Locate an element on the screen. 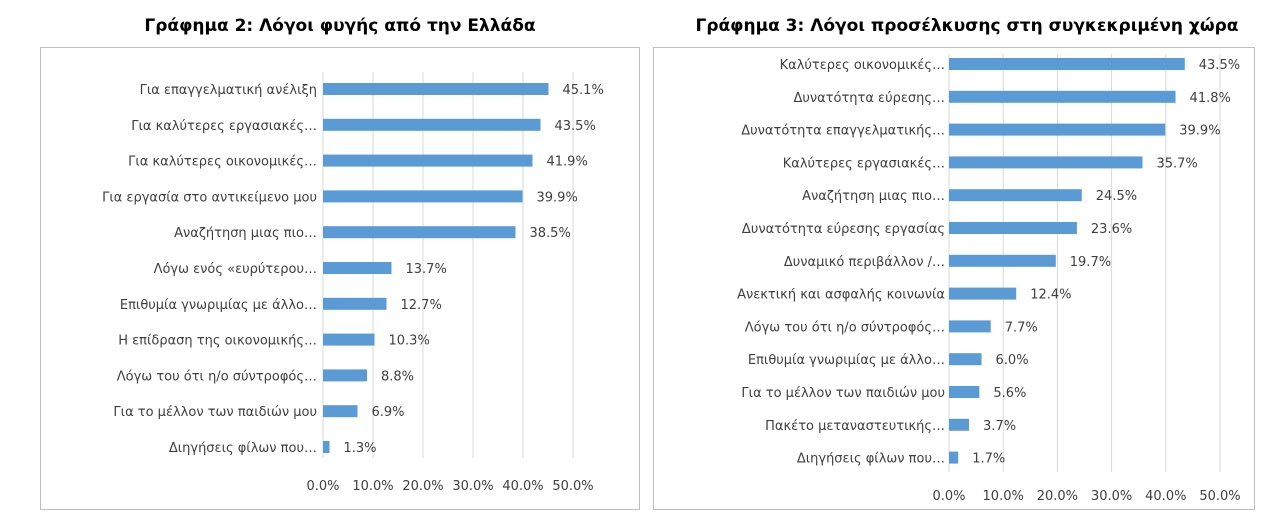  left-x-tick-label: 40.0% is located at coordinates (522, 486).